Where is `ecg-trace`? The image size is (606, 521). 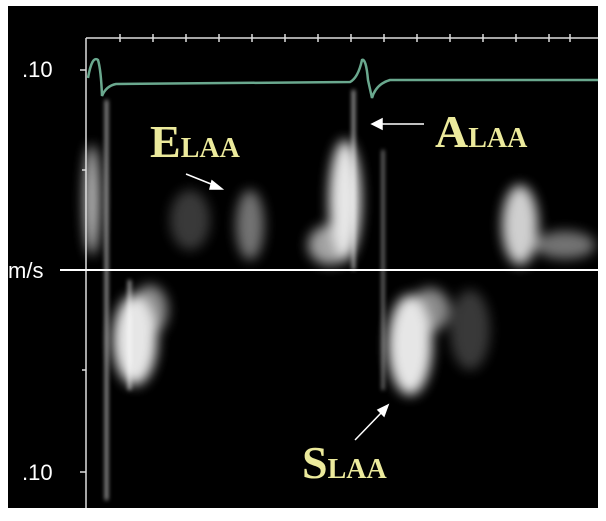 ecg-trace is located at coordinates (342, 78).